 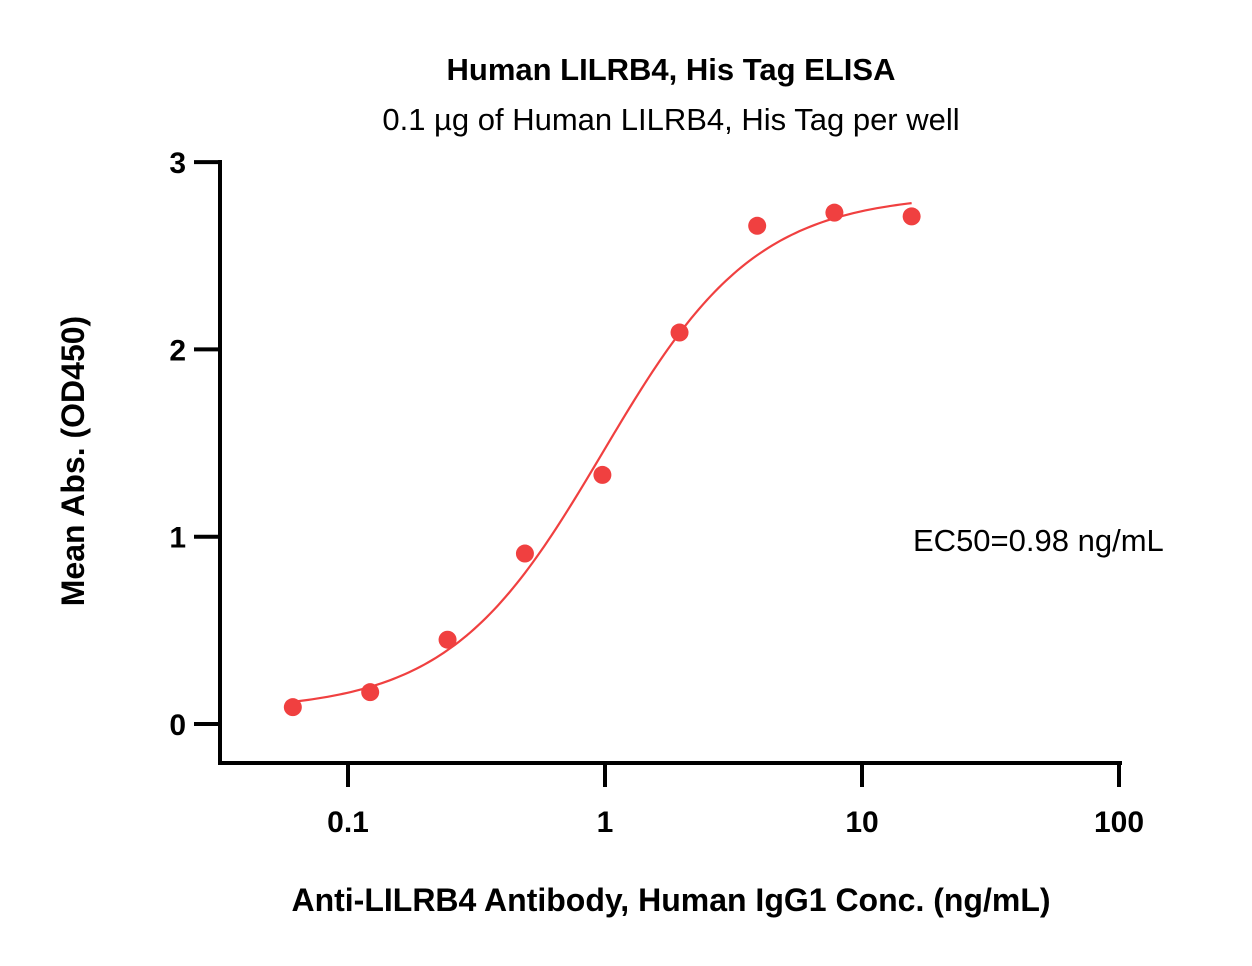 What do you see at coordinates (73, 461) in the screenshot?
I see `y-axis-title: Mean Abs. (OD450)` at bounding box center [73, 461].